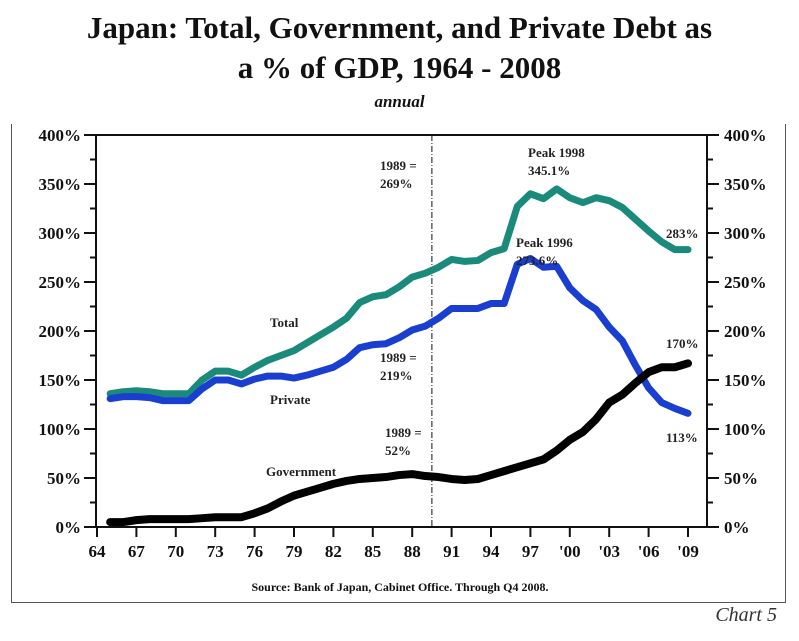  Describe the element at coordinates (60, 331) in the screenshot. I see `y-tick-label-left: 200%` at that location.